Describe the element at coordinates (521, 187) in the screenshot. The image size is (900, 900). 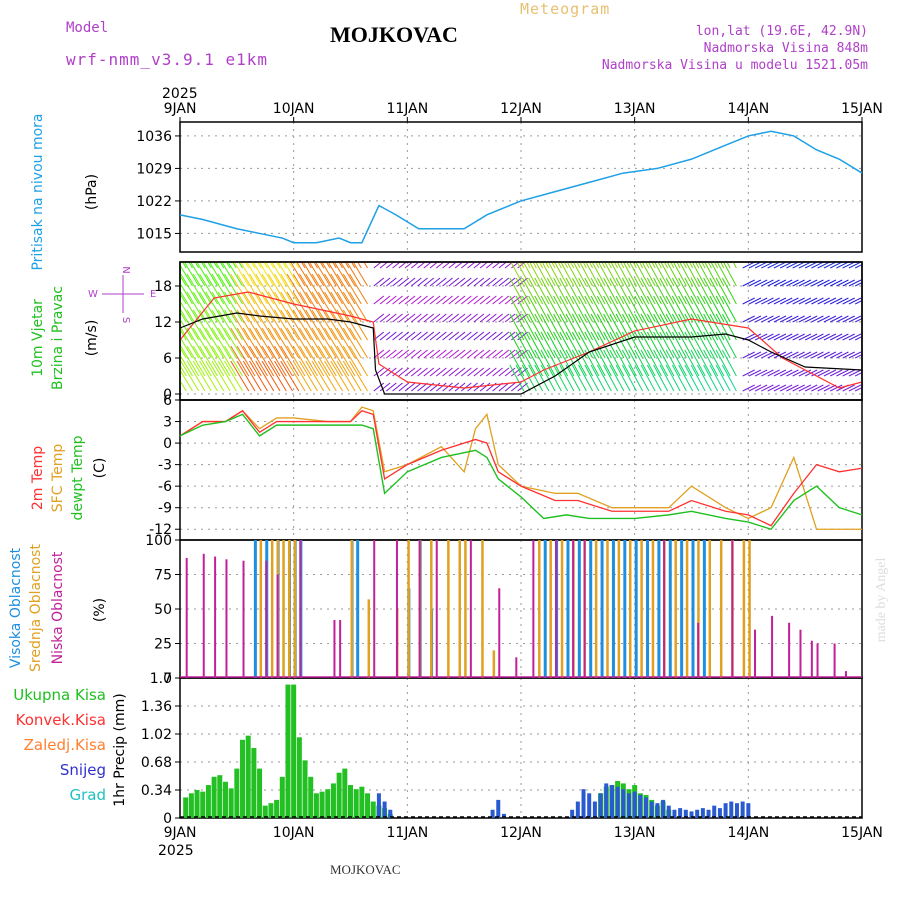
I see `pressure-line` at that location.